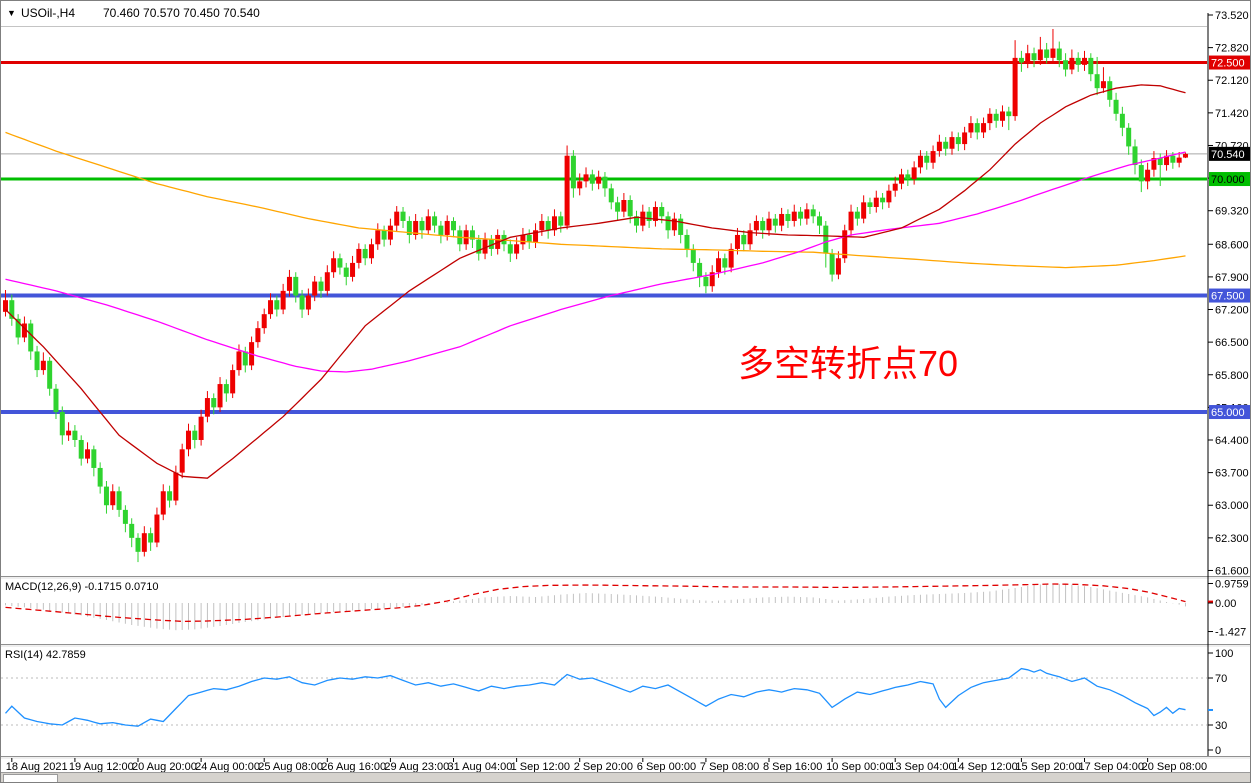  What do you see at coordinates (603, 767) in the screenshot?
I see `time-axis-label: 2 Sep 20:00` at bounding box center [603, 767].